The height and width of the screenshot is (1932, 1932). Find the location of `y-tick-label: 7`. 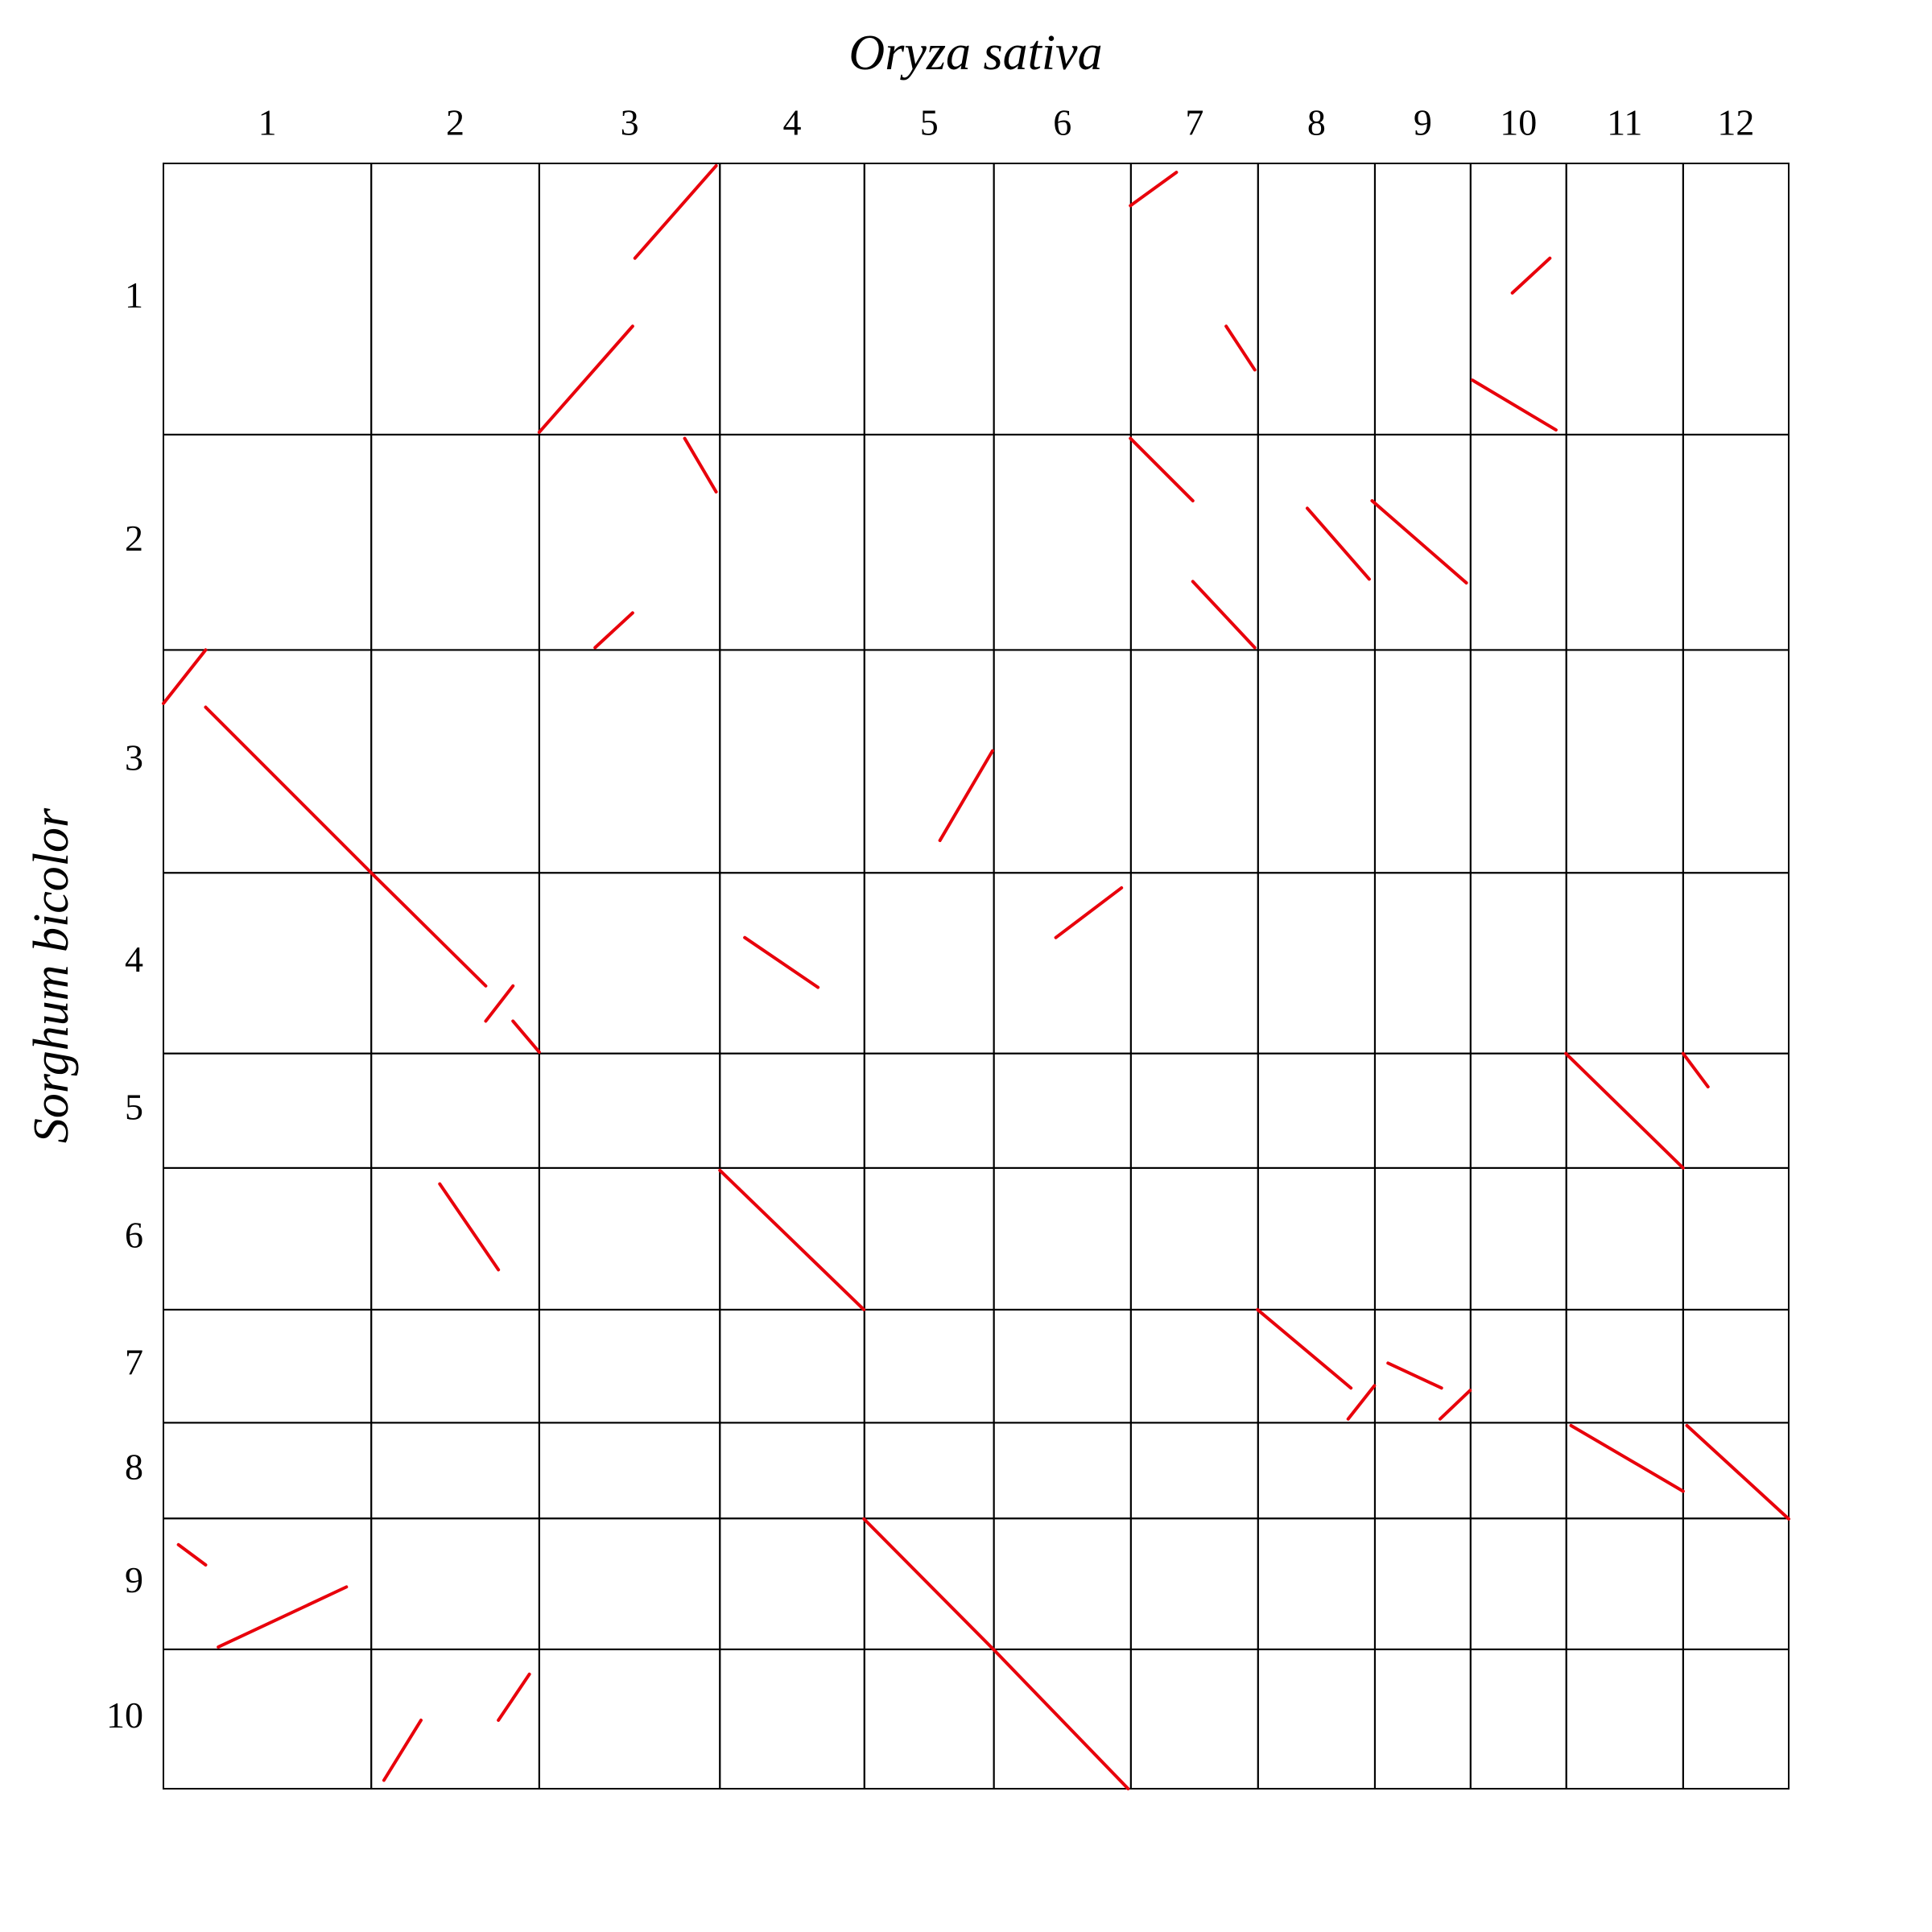

y-tick-label: 7 is located at coordinates (134, 1362).